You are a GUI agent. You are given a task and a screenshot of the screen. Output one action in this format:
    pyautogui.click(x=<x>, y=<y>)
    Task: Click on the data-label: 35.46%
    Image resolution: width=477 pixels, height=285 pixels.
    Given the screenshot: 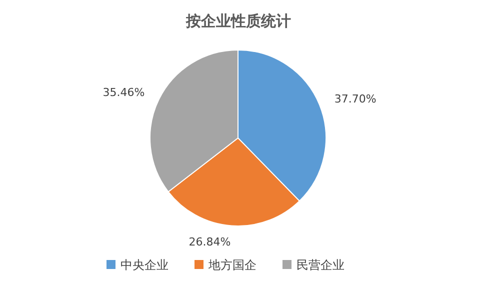 What is the action you would take?
    pyautogui.click(x=123, y=92)
    